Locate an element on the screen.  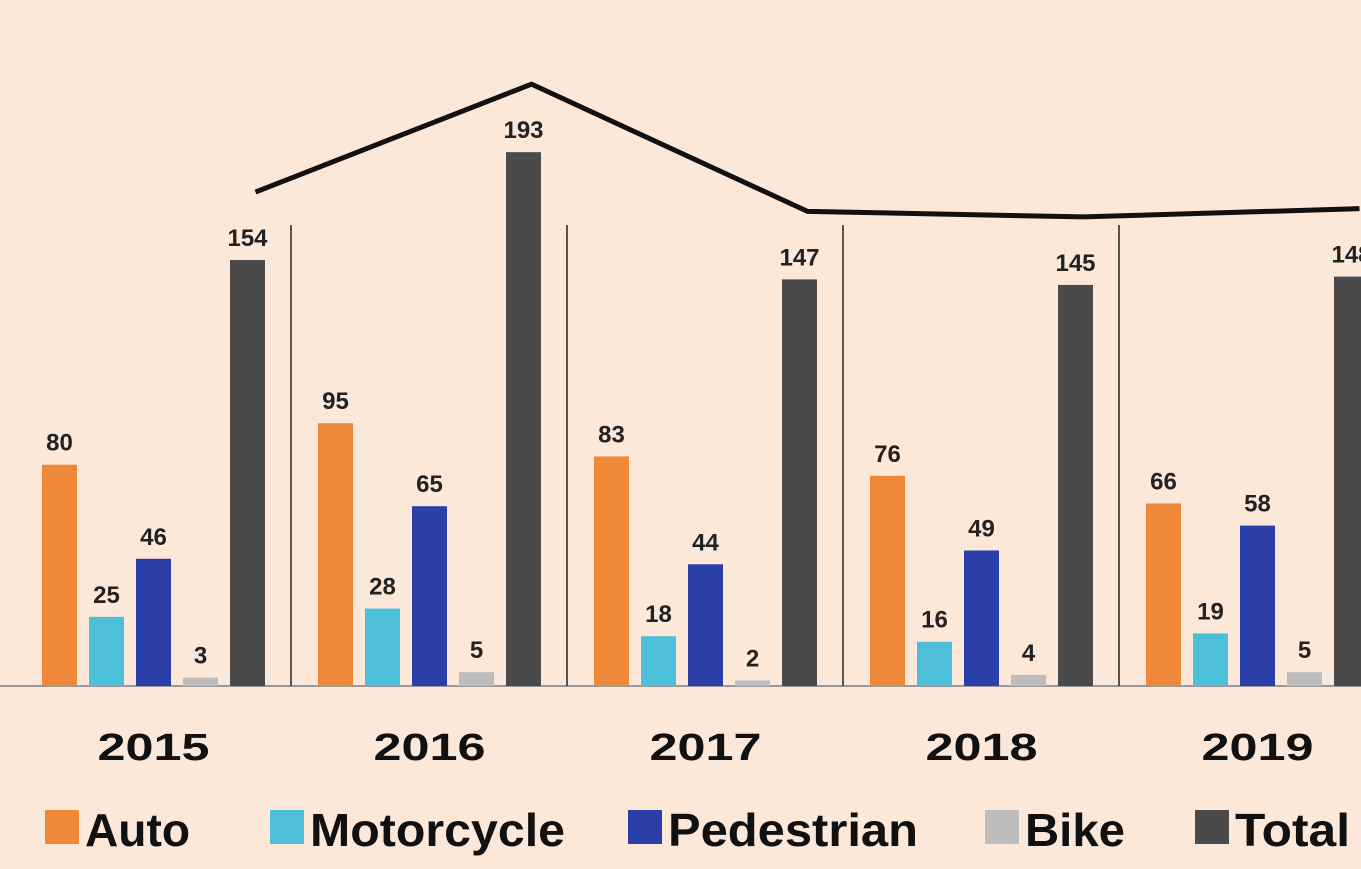
value-label: 25 is located at coordinates (106, 595).